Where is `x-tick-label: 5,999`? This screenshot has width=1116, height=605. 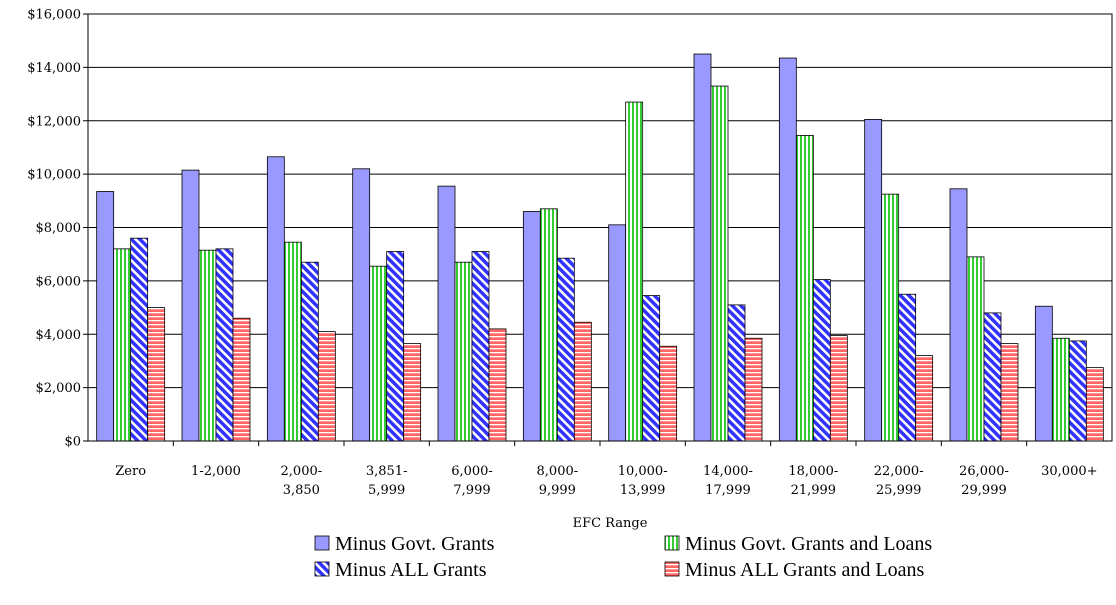 x-tick-label: 5,999 is located at coordinates (386, 490).